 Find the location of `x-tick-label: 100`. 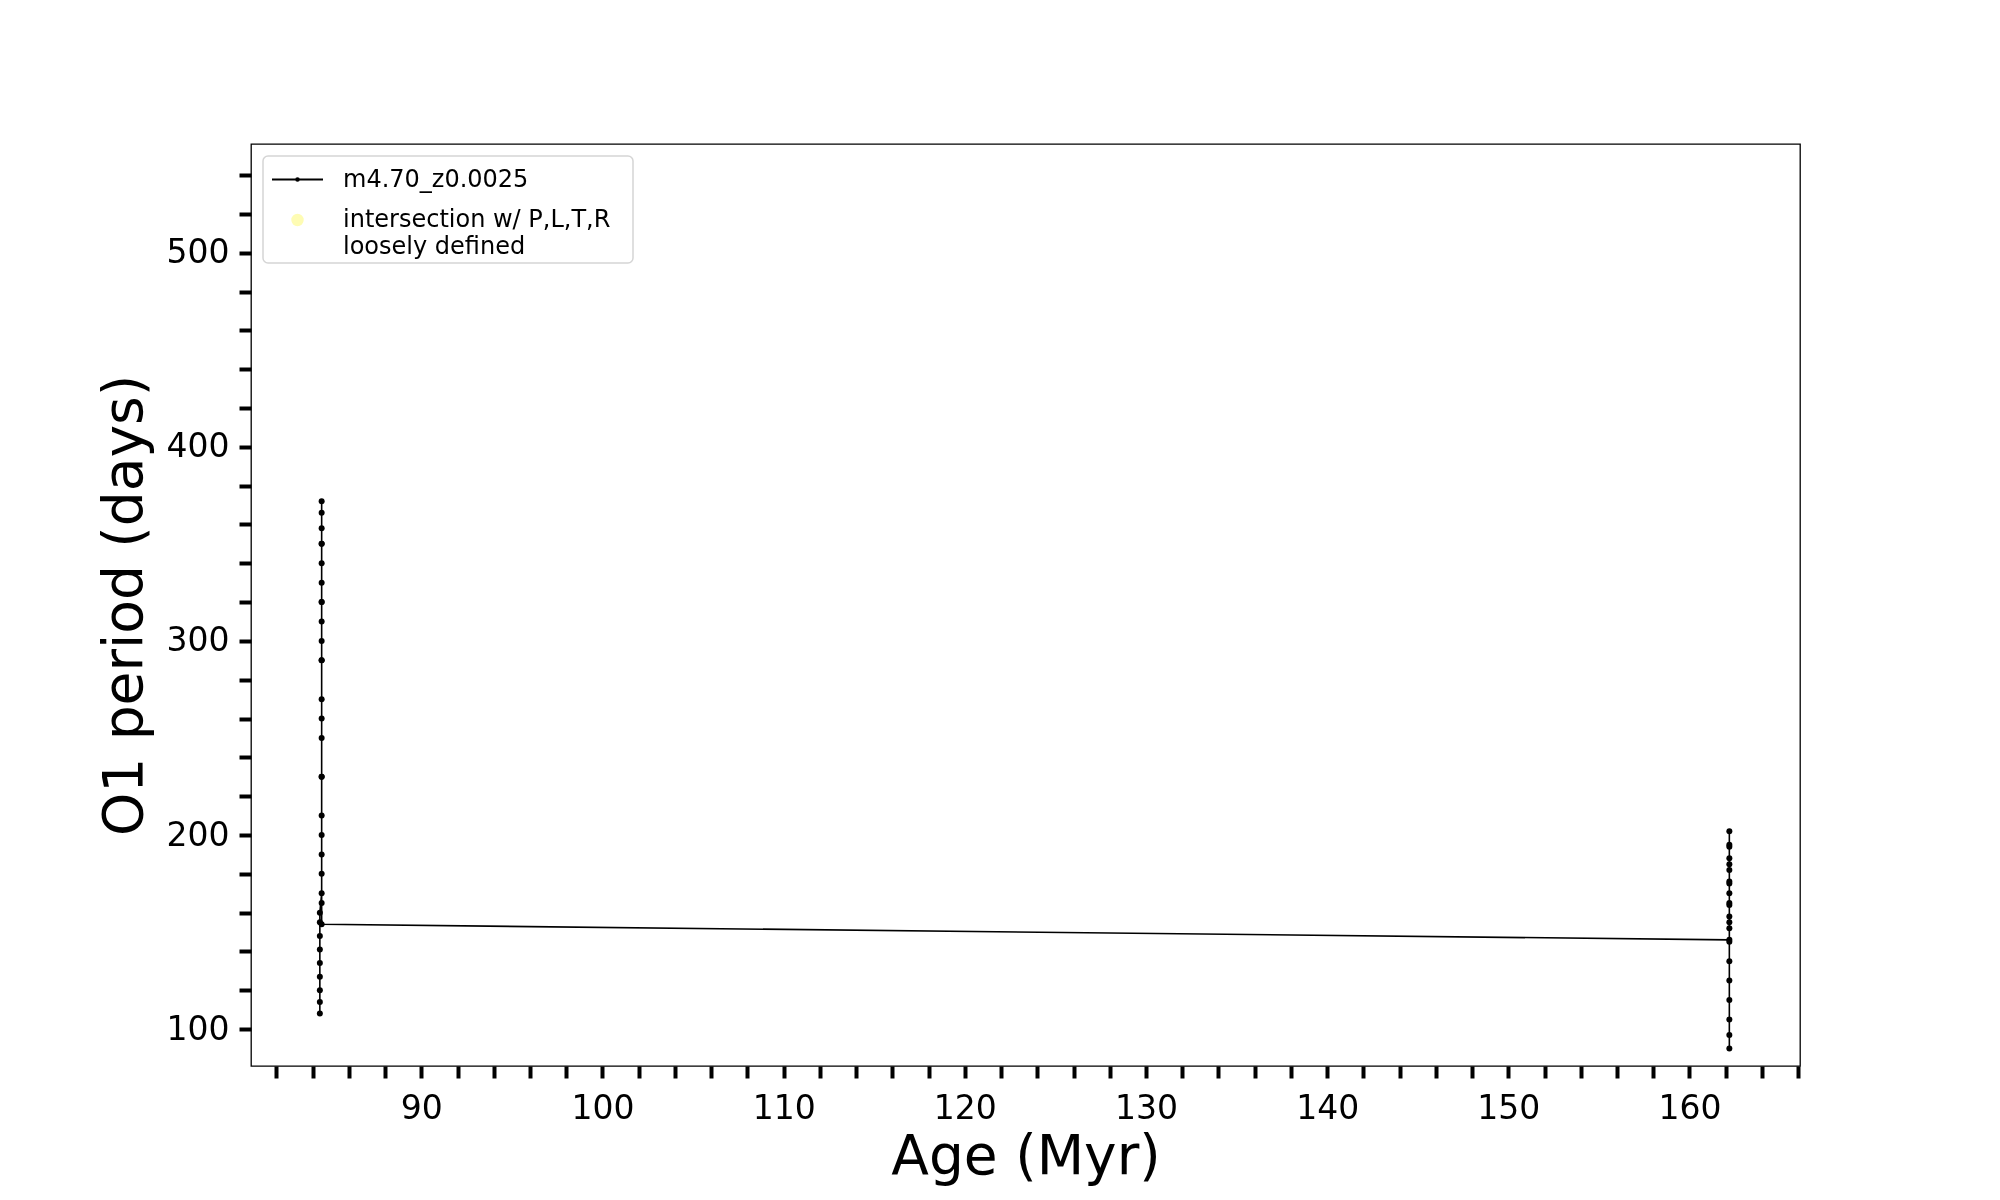

x-tick-label: 100 is located at coordinates (603, 1107).